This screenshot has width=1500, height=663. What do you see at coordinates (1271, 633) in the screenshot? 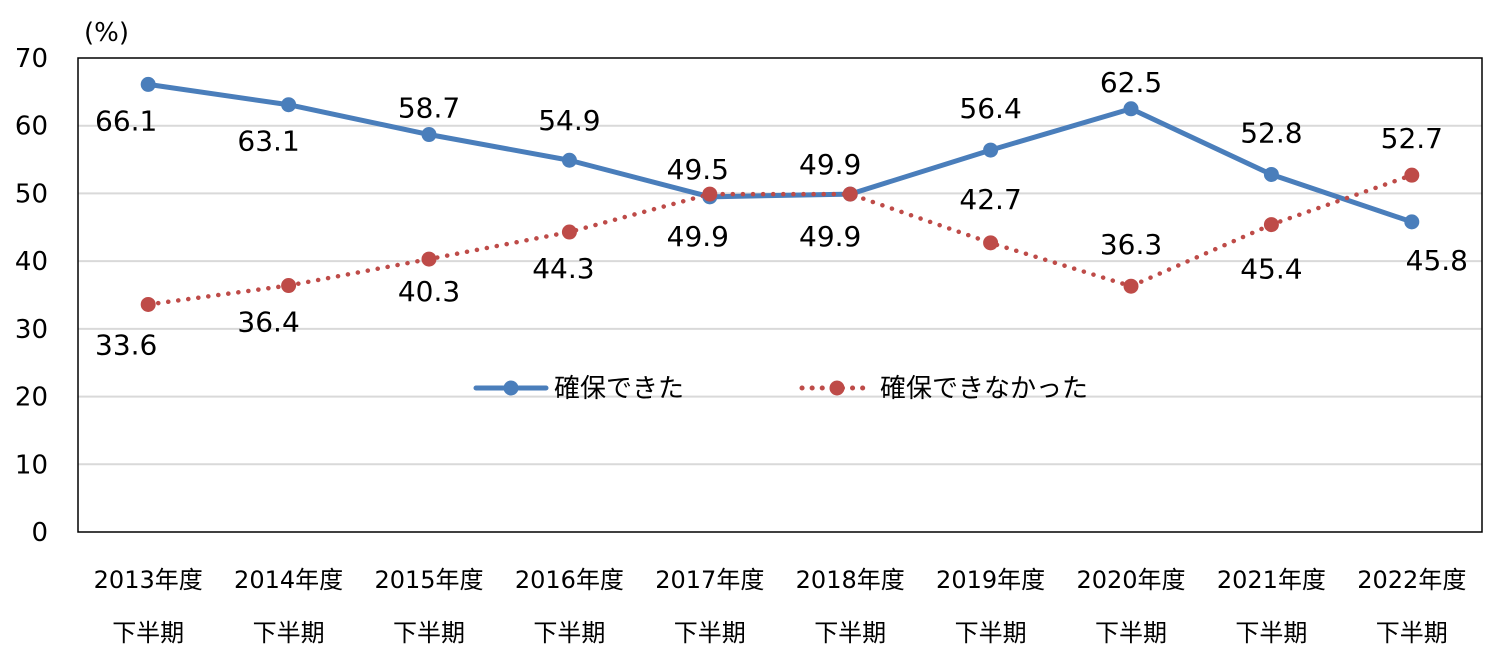
I see `x-category-label-8-line-2: 下半期` at bounding box center [1271, 633].